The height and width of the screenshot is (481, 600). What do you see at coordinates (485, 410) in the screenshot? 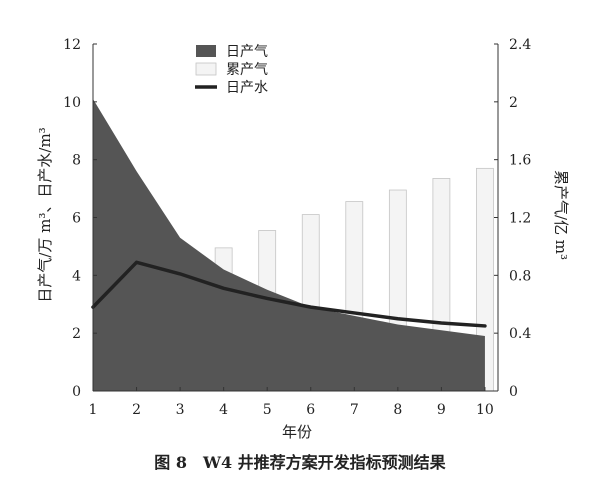
I see `x-tick-label: 10` at bounding box center [485, 410].